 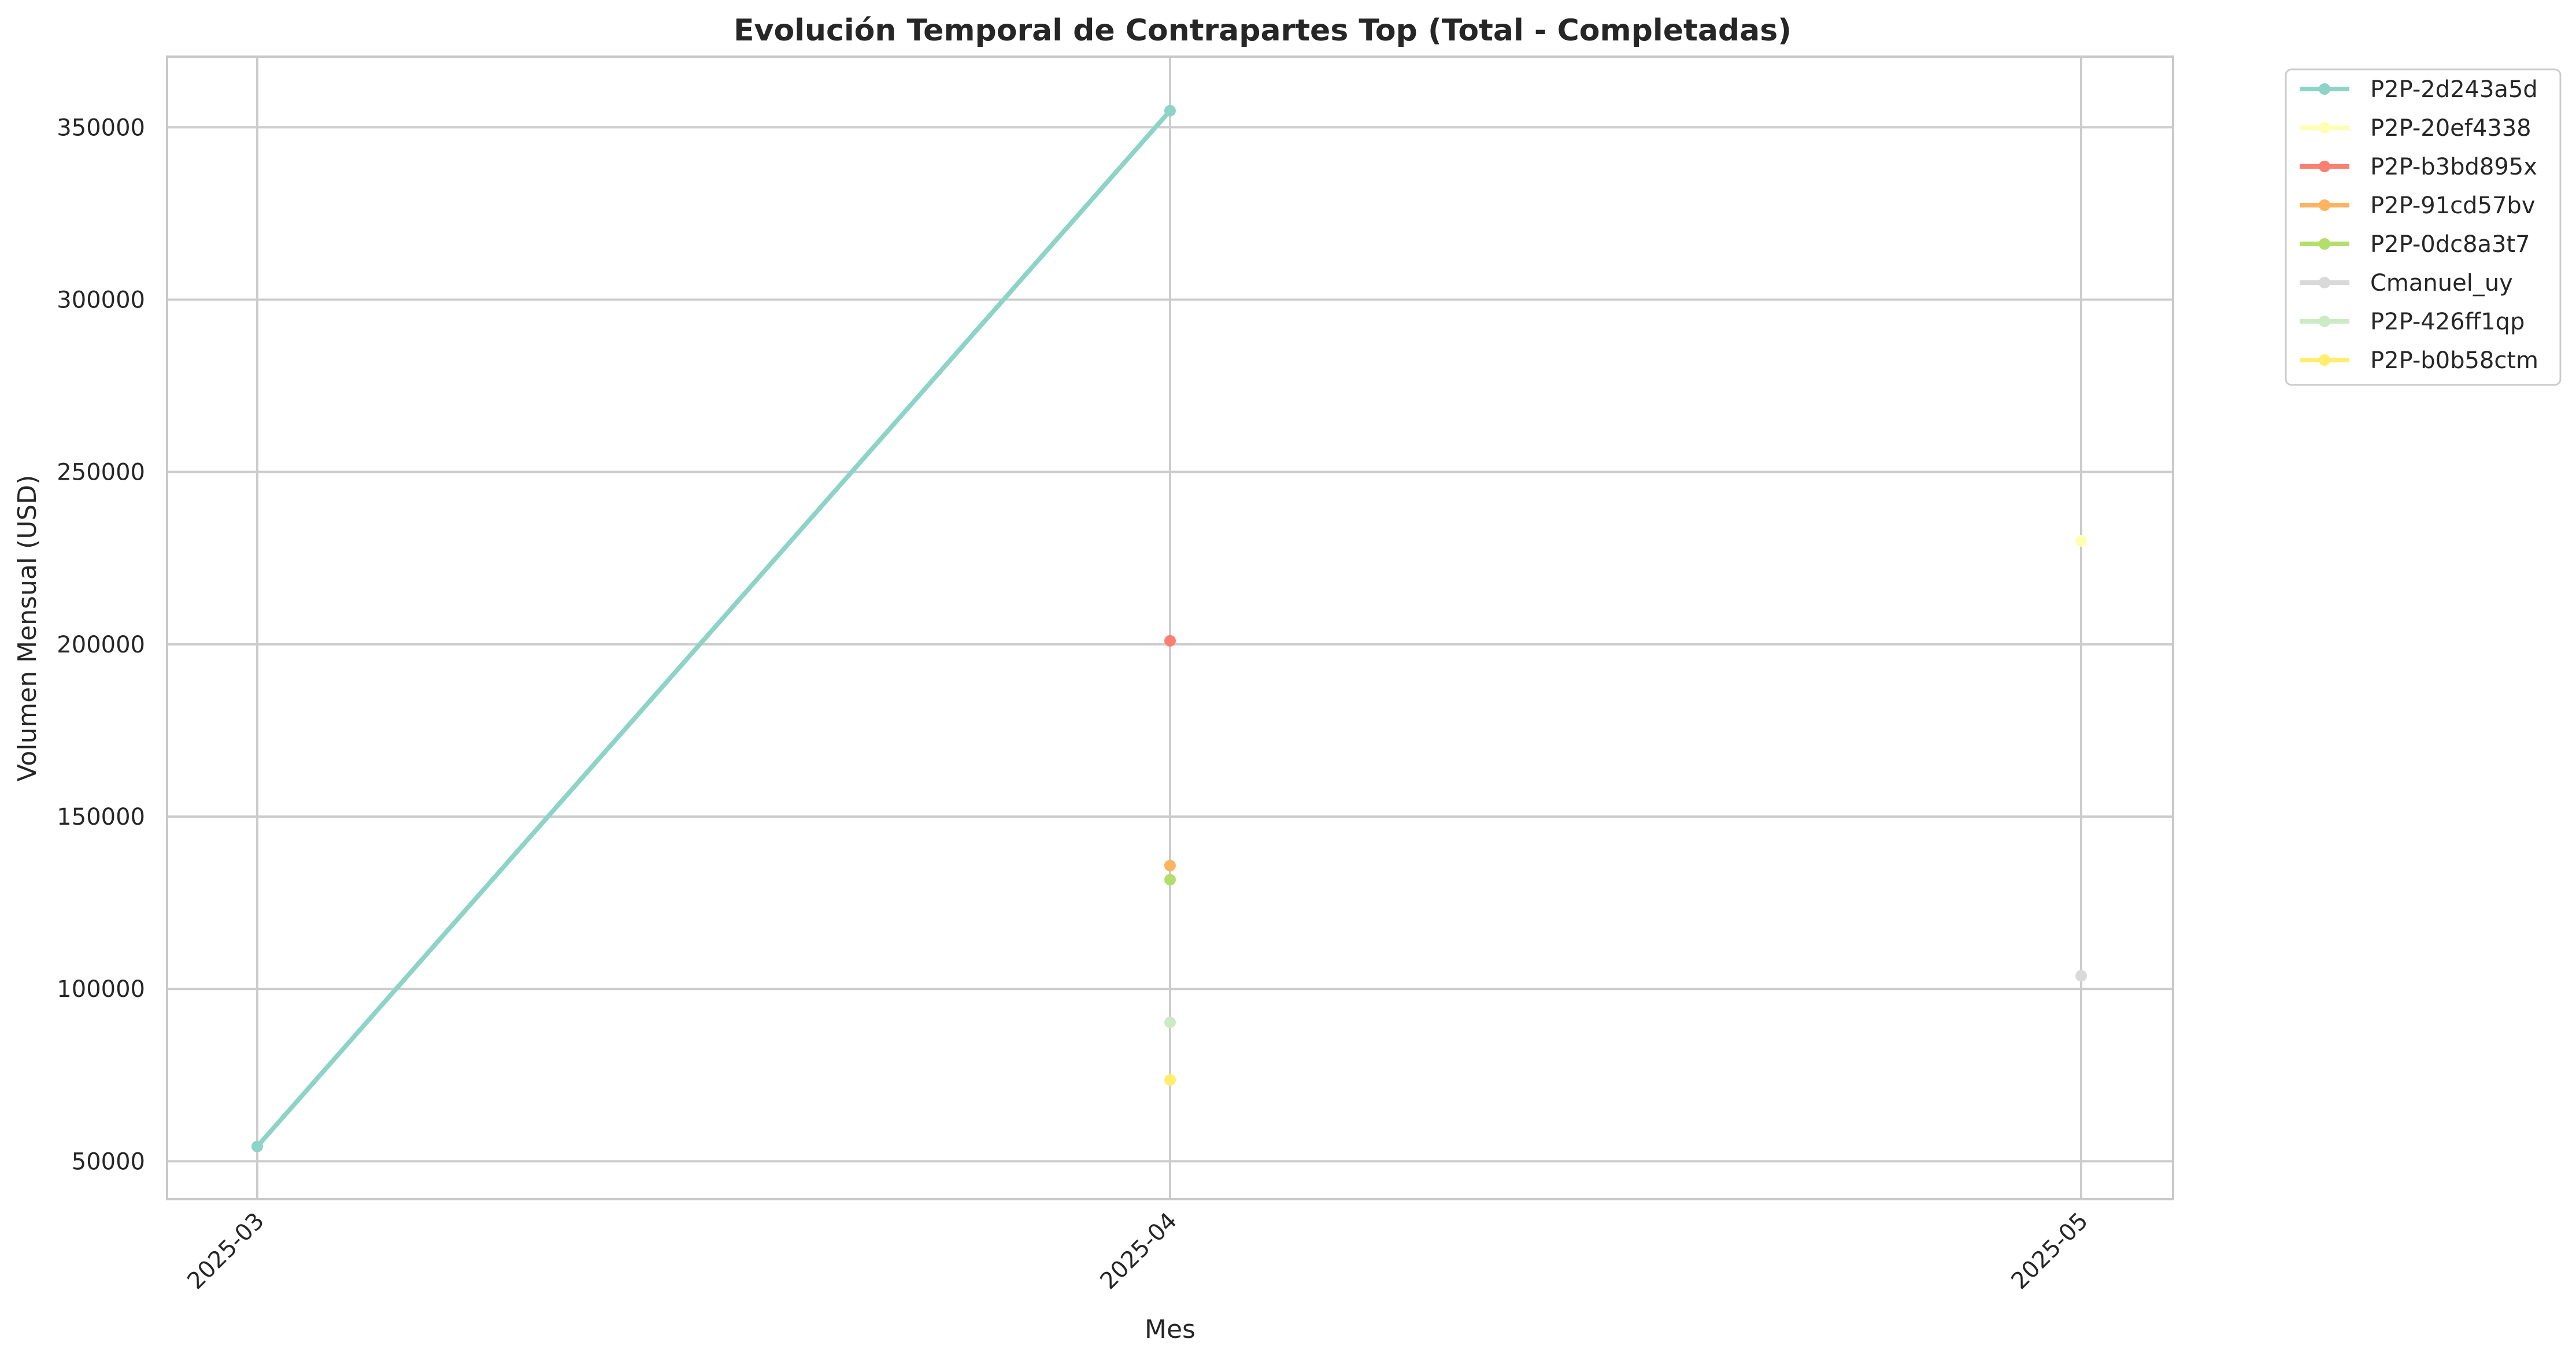 I want to click on legend-item: P2P-91cd57bv, so click(x=2418, y=205).